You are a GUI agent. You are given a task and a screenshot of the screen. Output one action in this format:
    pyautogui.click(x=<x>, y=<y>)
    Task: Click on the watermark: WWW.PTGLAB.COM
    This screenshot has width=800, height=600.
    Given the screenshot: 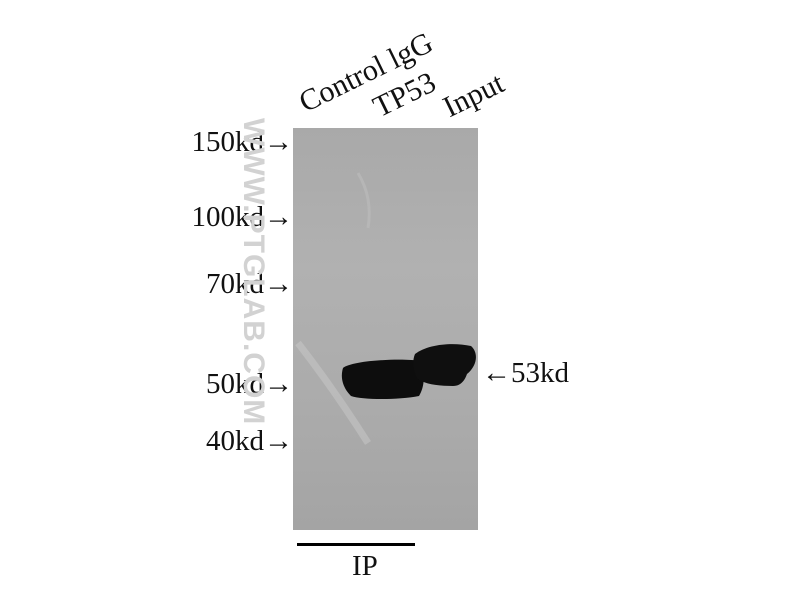 What is the action you would take?
    pyautogui.click(x=253, y=272)
    